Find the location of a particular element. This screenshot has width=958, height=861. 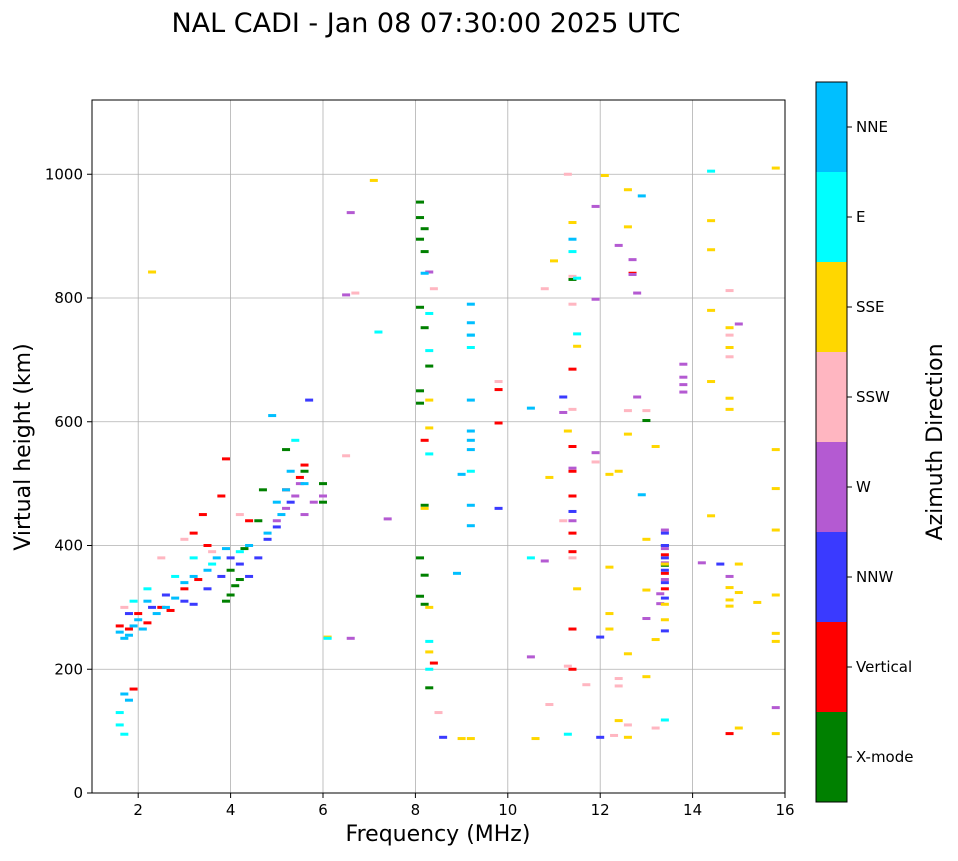

colorbar: X-mode Vertical NNW W SSW SSE E NNE is located at coordinates (864, 442).